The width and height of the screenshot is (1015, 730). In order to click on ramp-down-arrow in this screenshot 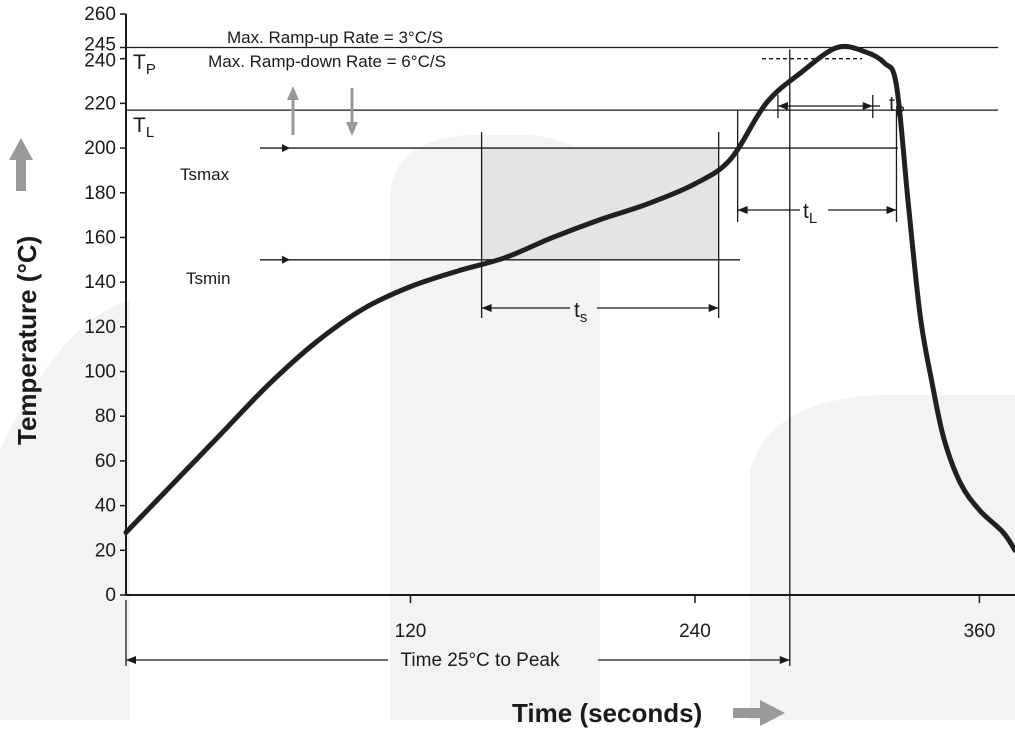, I will do `click(352, 112)`.